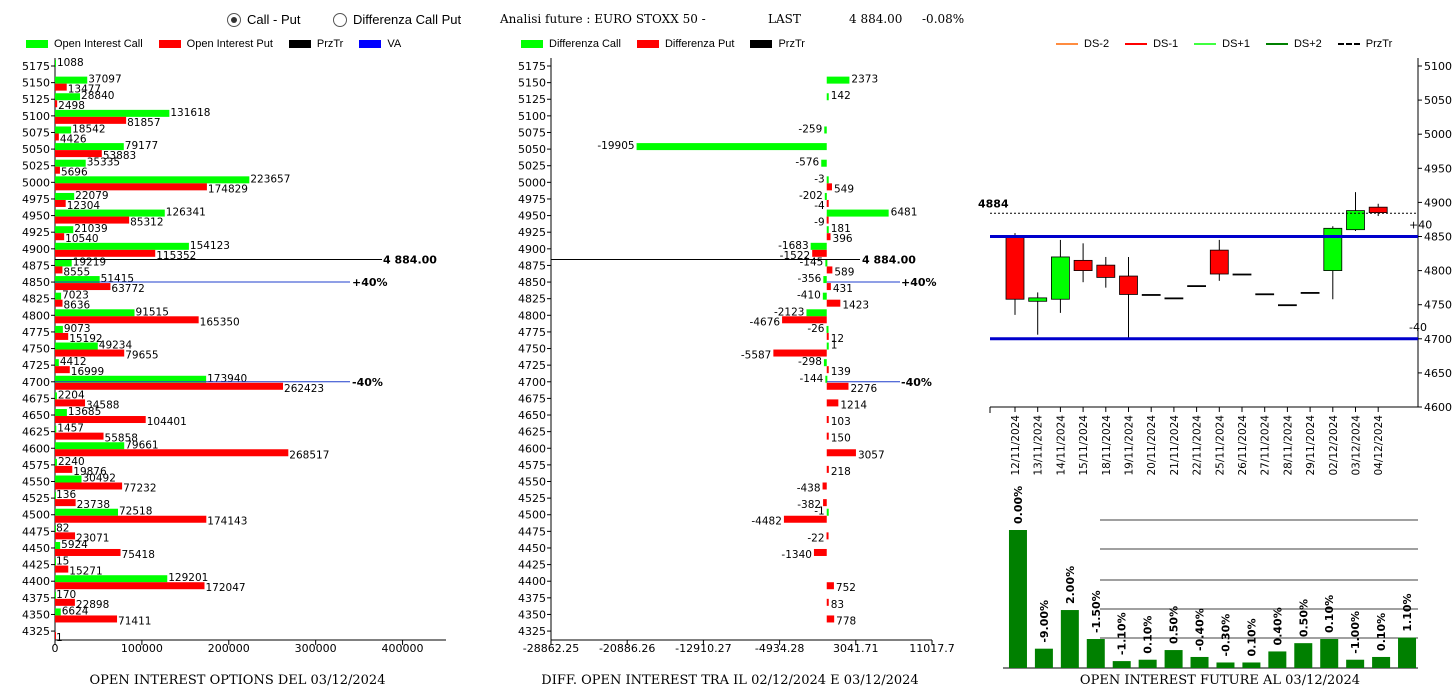  I want to click on strike-label-middle: 5050, so click(532, 149).